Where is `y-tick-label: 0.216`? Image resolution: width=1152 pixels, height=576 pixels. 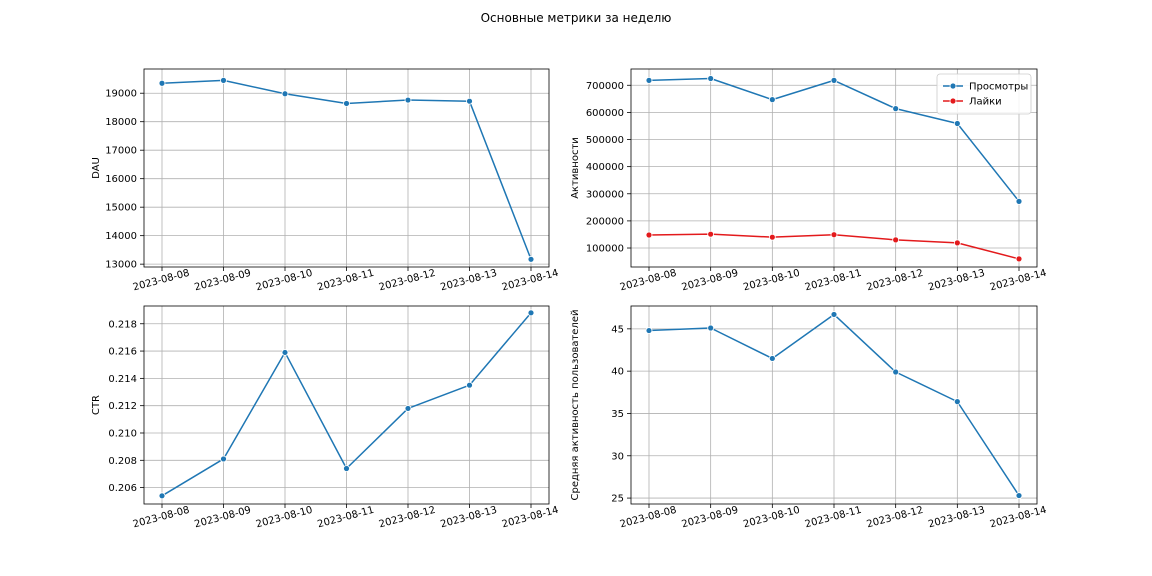
y-tick-label: 0.216 is located at coordinates (122, 352).